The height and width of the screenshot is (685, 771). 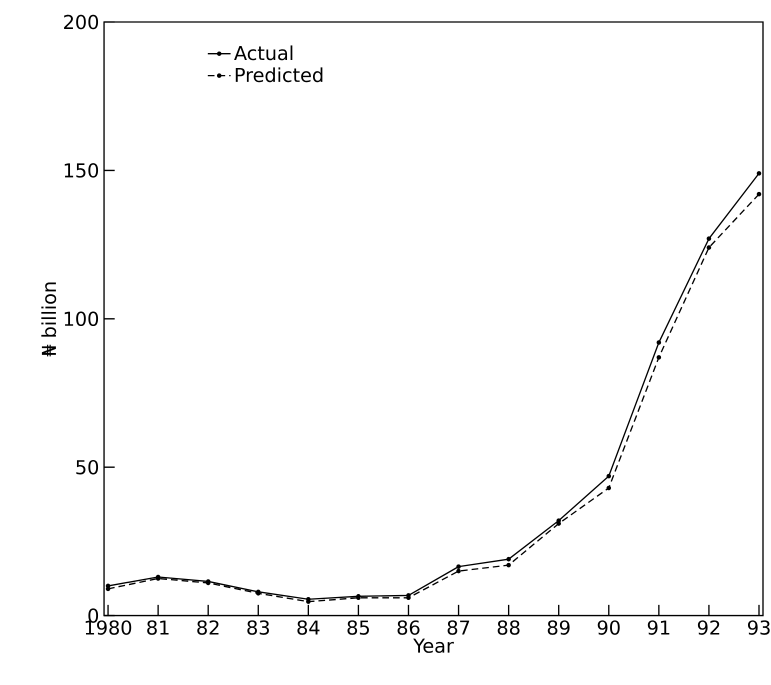 I want to click on x-tick-label: 81, so click(x=158, y=627).